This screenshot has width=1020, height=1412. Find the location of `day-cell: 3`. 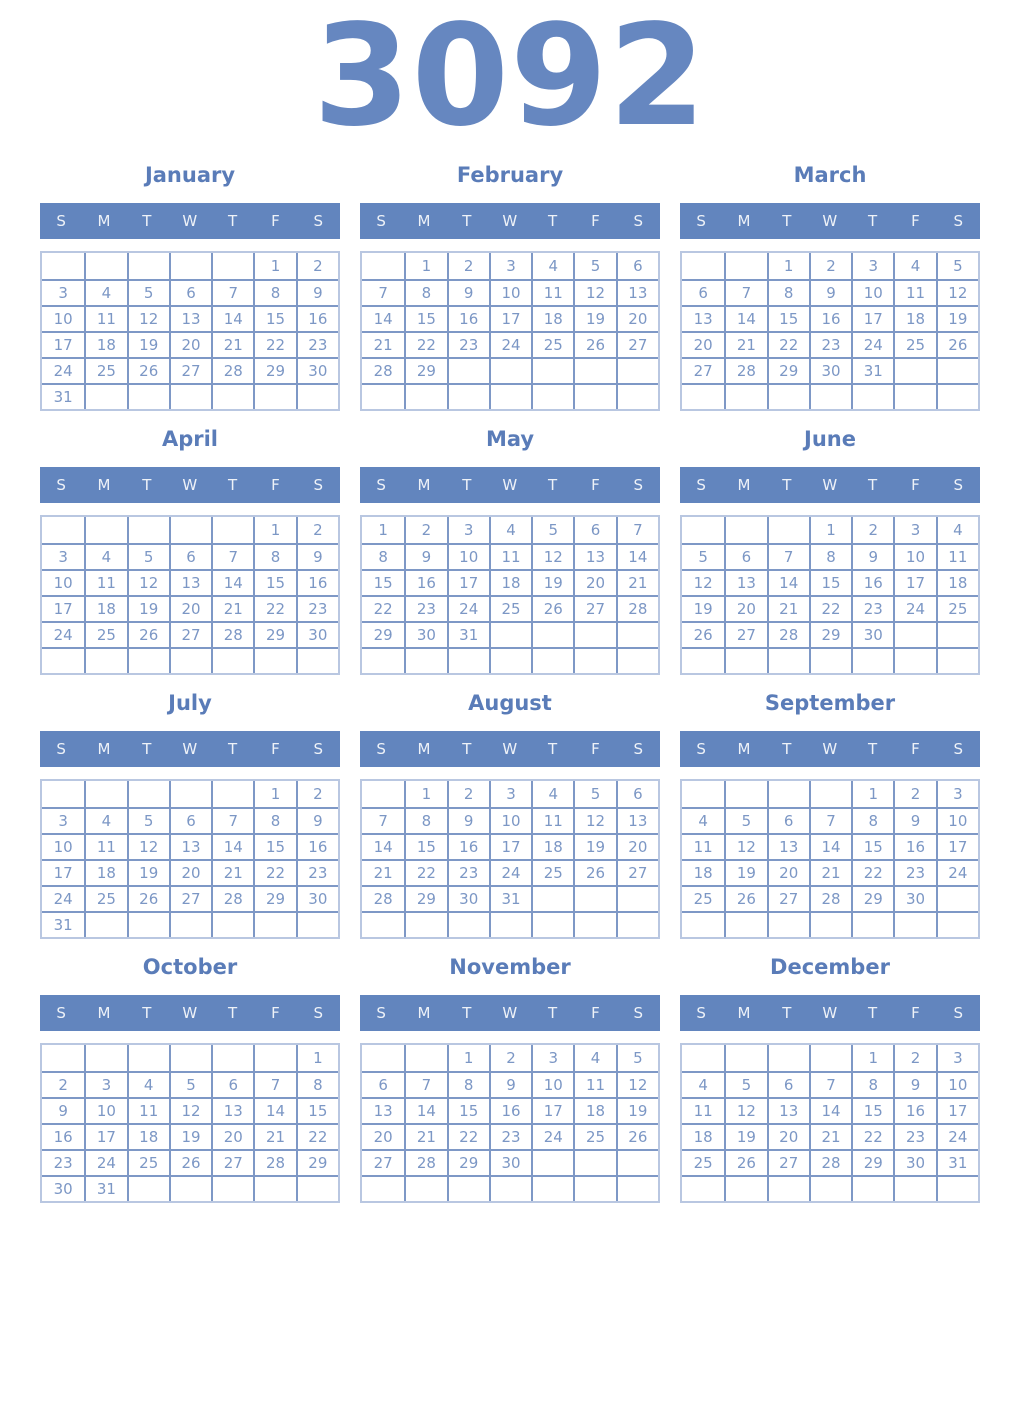

day-cell: 3 is located at coordinates (914, 530).